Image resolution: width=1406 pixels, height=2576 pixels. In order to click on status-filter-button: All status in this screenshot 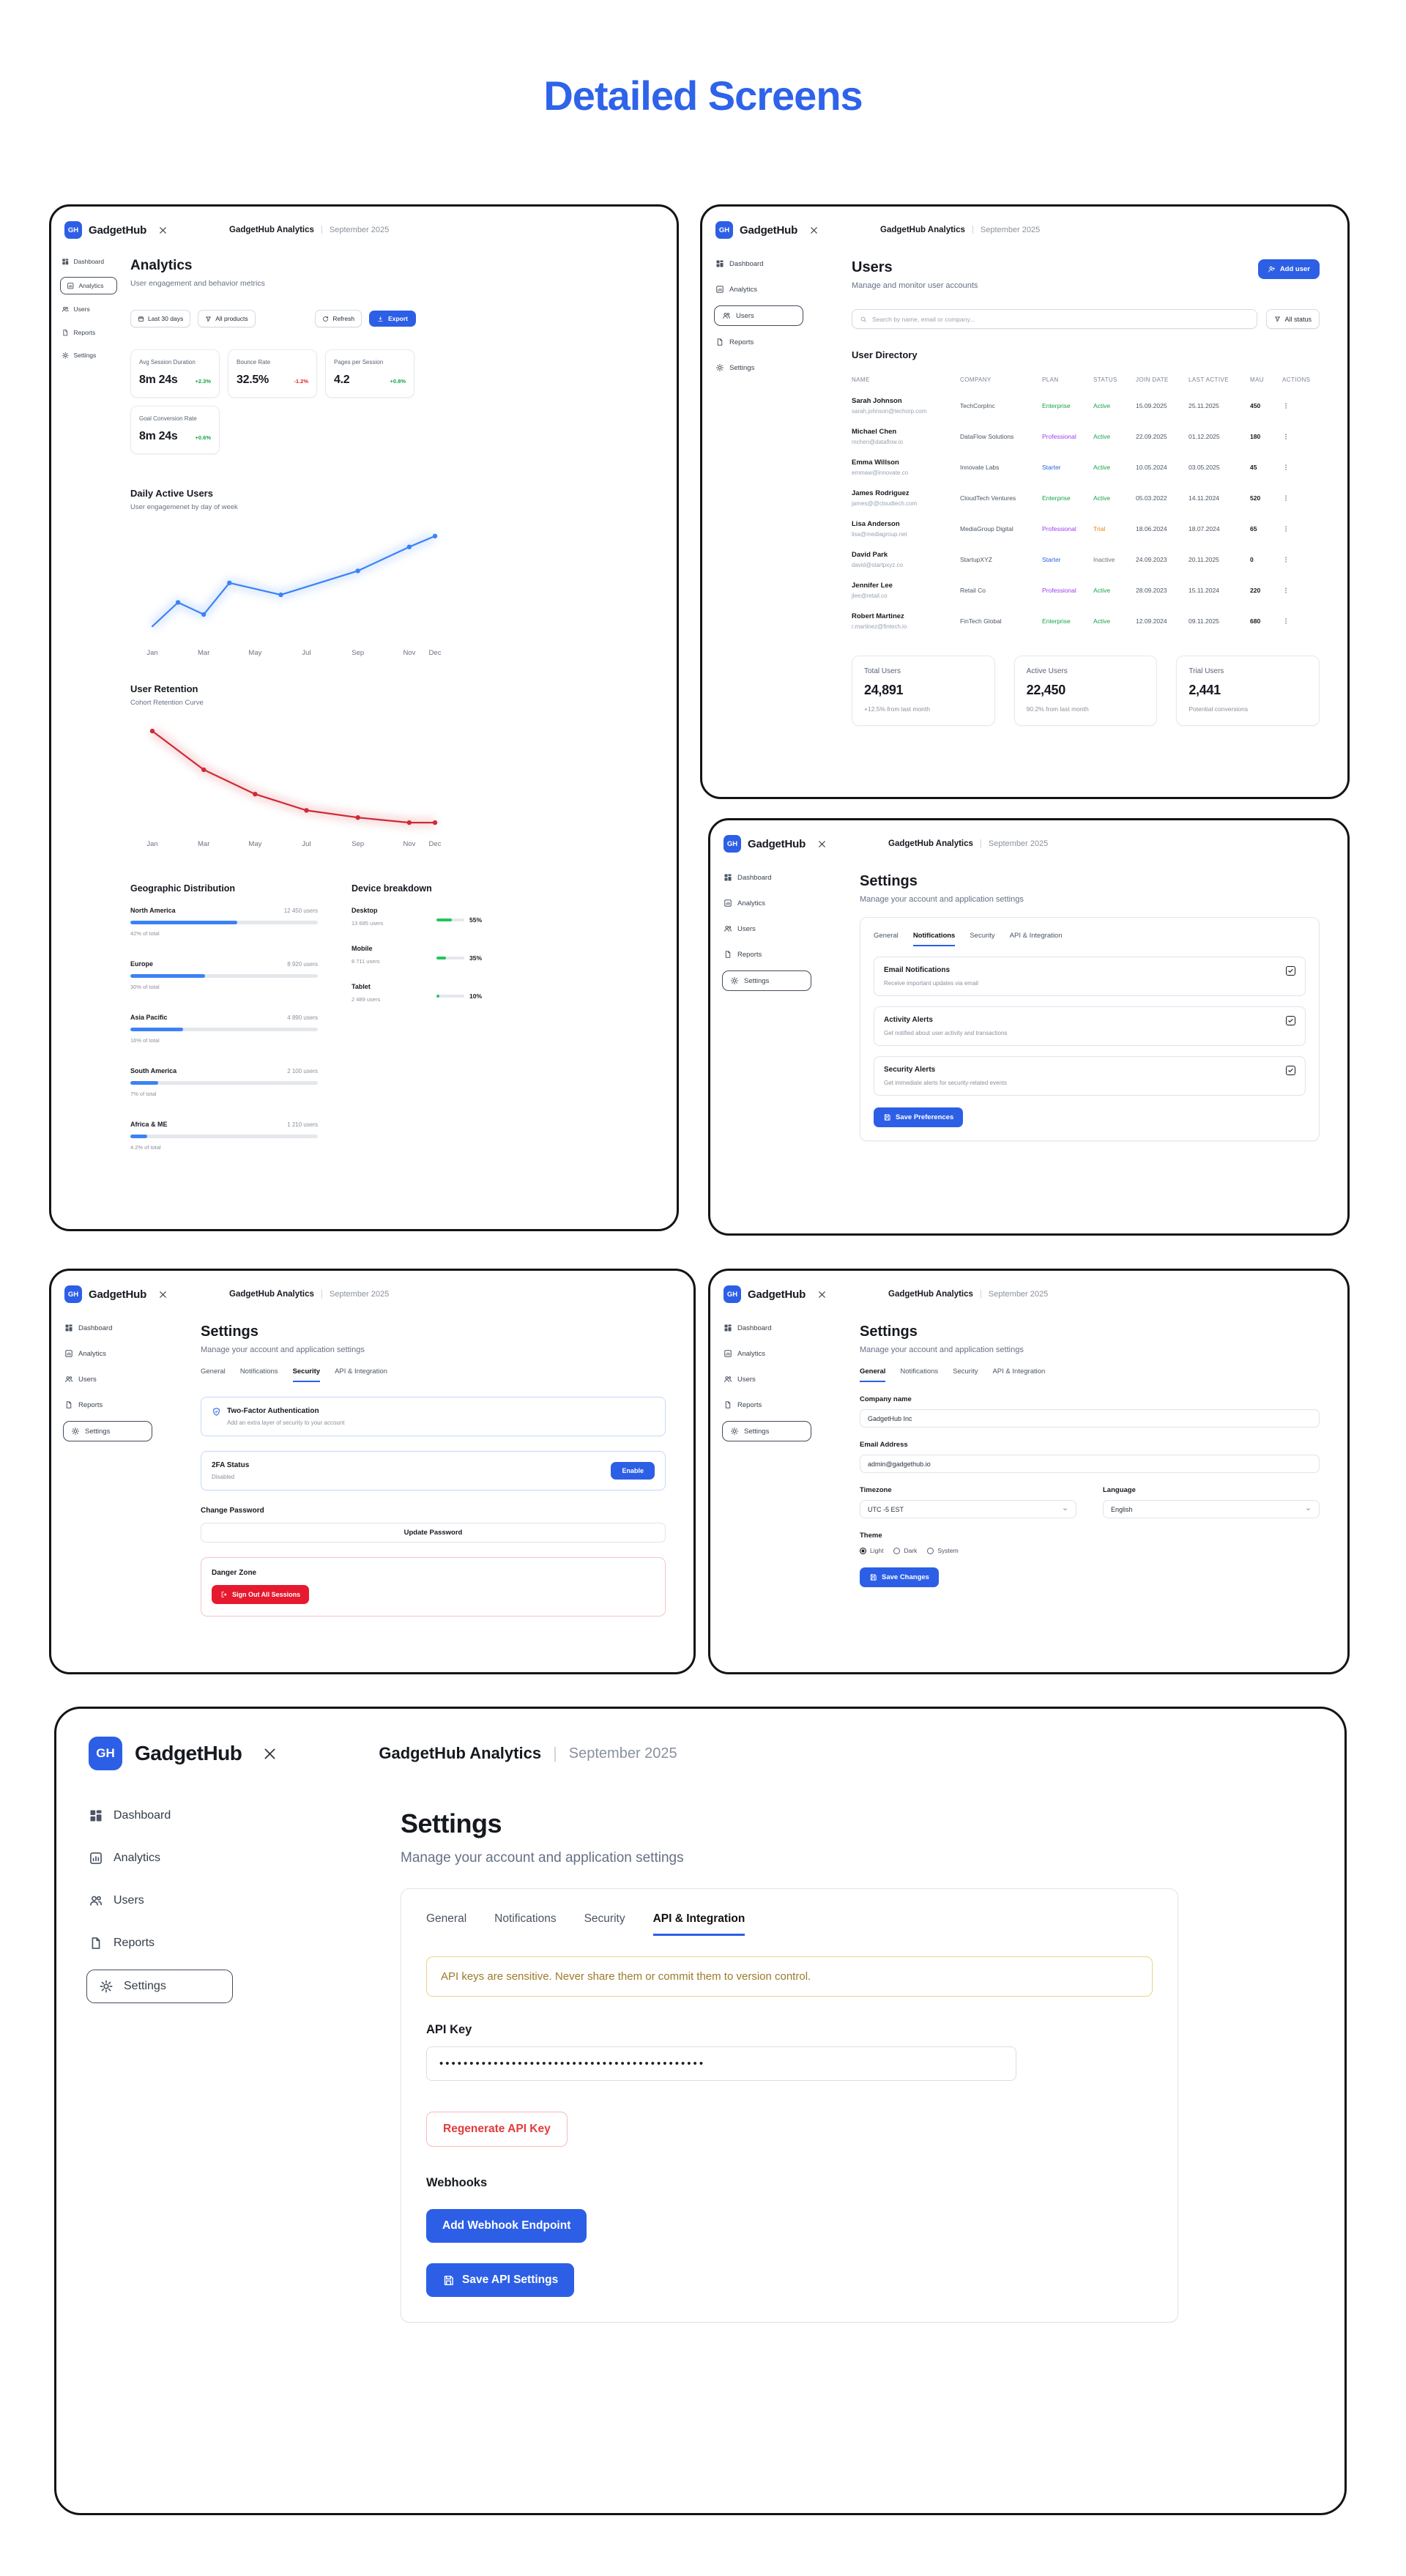, I will do `click(1293, 319)`.